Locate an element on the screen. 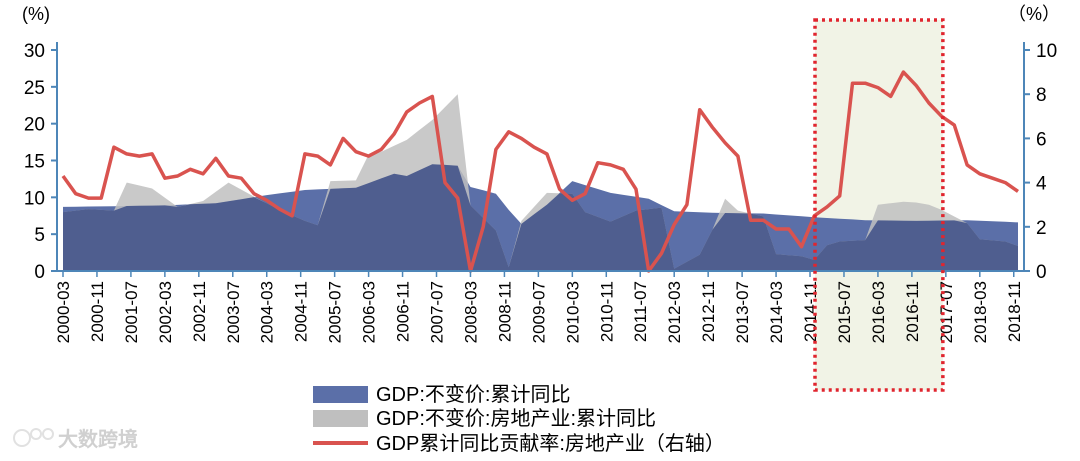  x-tick-label: 2006-11 is located at coordinates (403, 311).